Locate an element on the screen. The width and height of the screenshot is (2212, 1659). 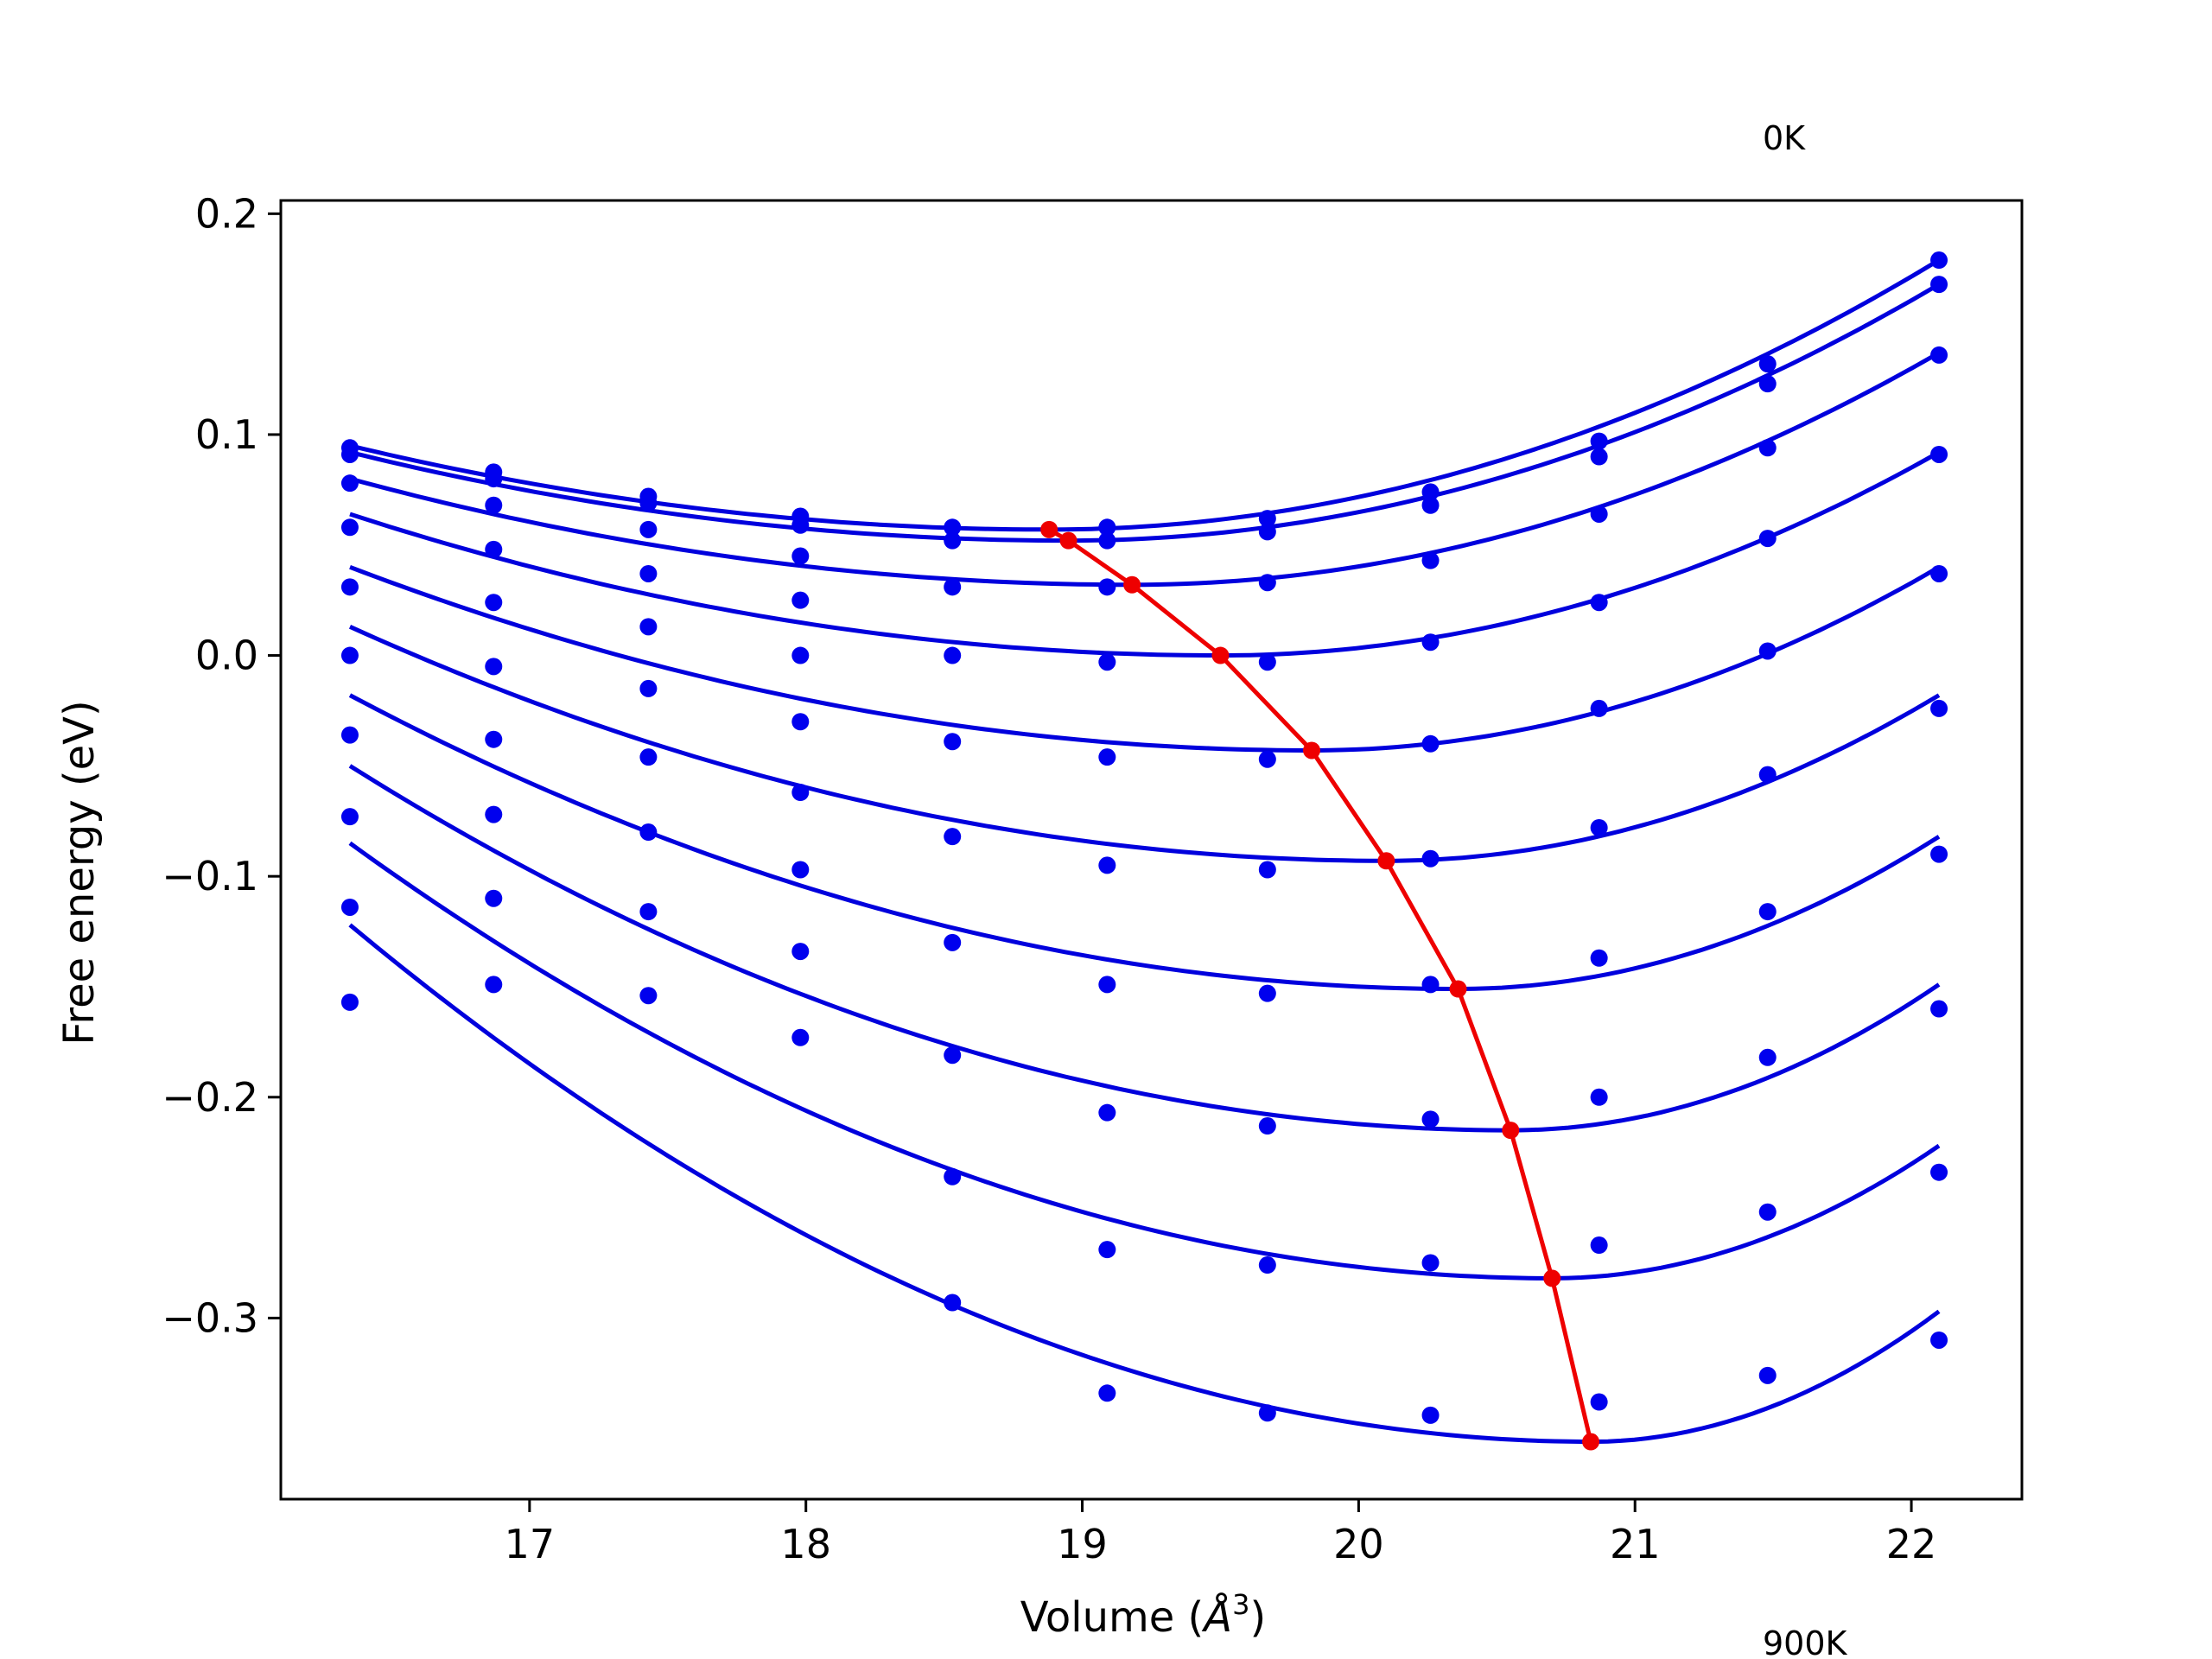
y-axis-ticks: 0.2 0.1 0.0 −0.1 −0.2 −0.3 is located at coordinates (221, 765).